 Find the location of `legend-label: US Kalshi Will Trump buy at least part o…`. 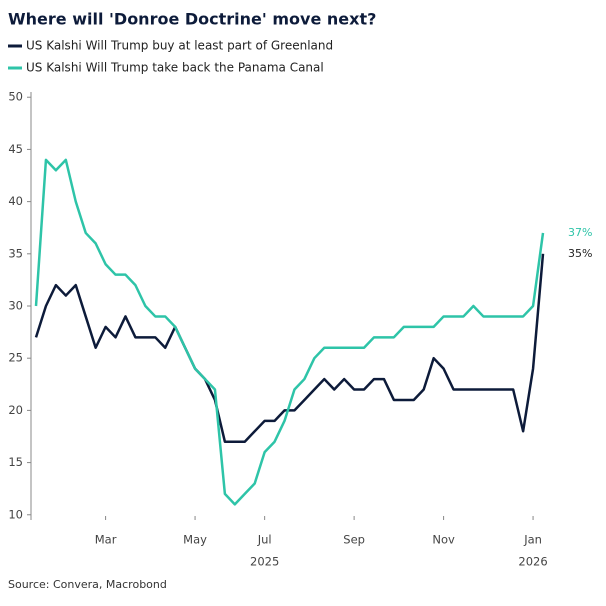

legend-label: US Kalshi Will Trump buy at least part o… is located at coordinates (179, 46).